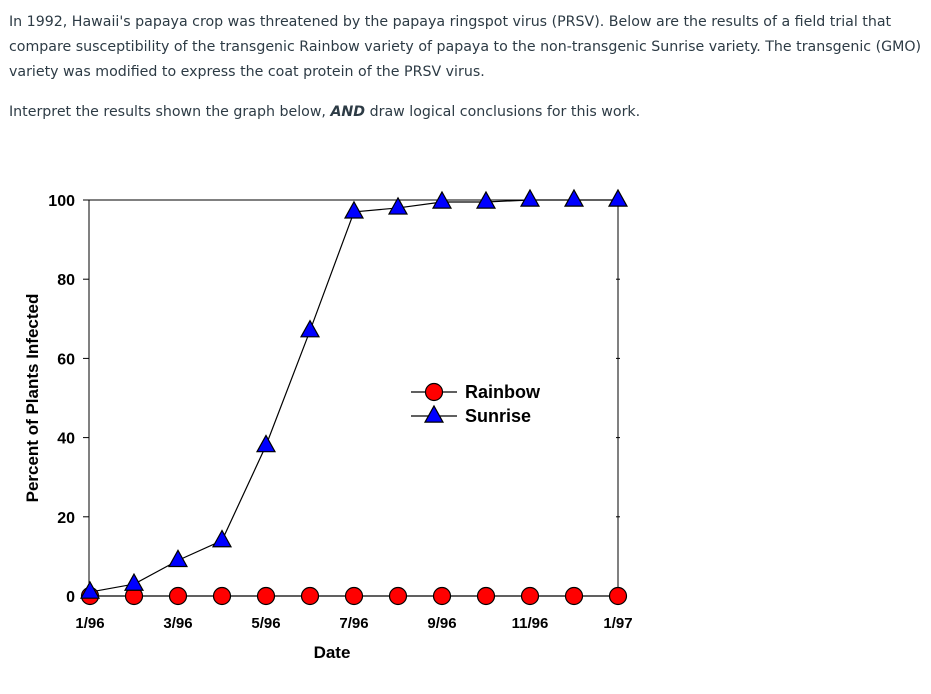 The width and height of the screenshot is (931, 694). I want to click on chart-legend: Rainbow Sunrise, so click(476, 404).